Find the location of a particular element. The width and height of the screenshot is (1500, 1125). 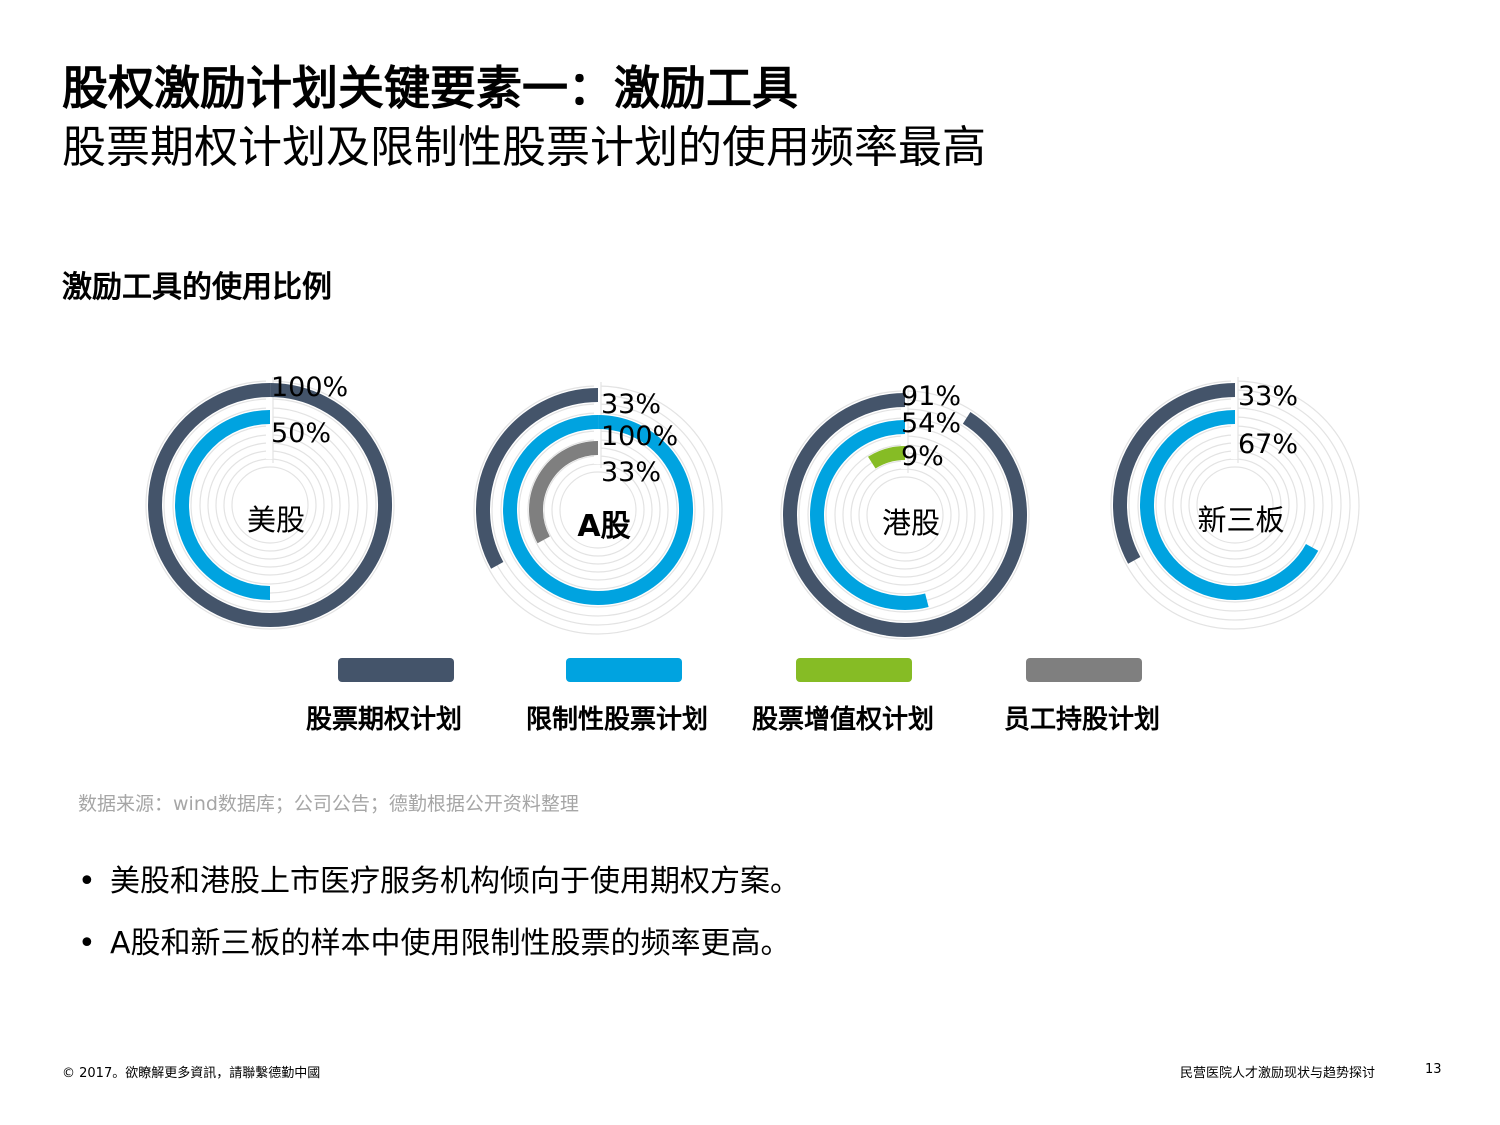

bullet-text: 美股和港股上市医疗服务机构倾向于使用期权方案。 is located at coordinates (455, 881).